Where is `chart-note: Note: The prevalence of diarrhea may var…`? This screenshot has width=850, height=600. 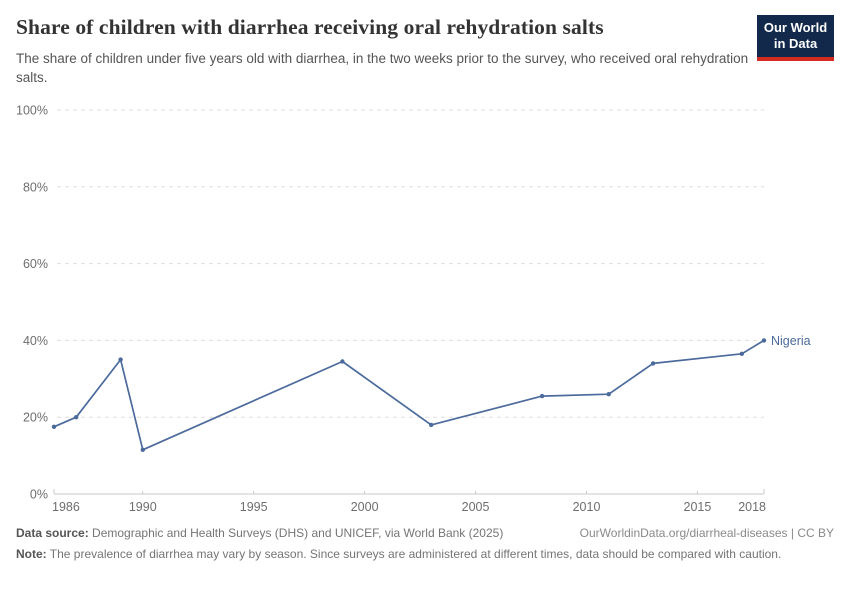 chart-note: Note: The prevalence of diarrhea may var… is located at coordinates (412, 555).